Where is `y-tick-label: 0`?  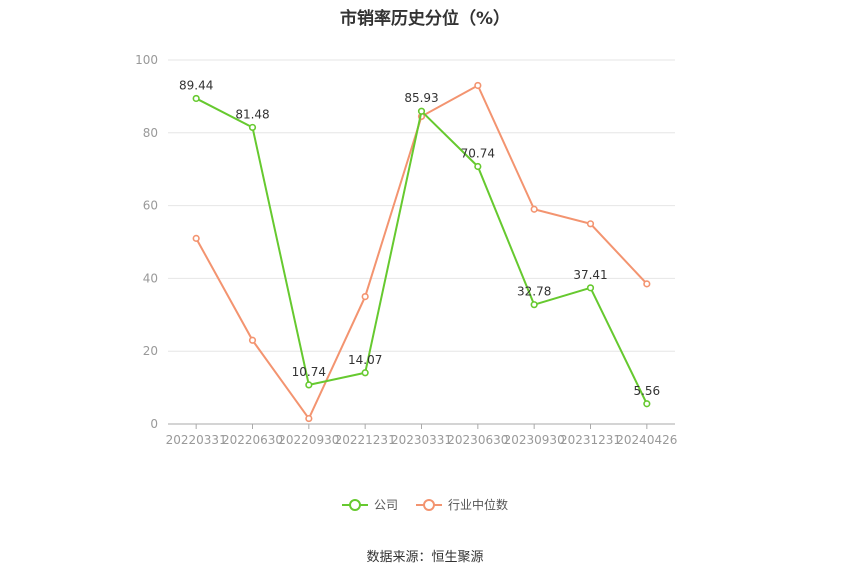 y-tick-label: 0 is located at coordinates (154, 424).